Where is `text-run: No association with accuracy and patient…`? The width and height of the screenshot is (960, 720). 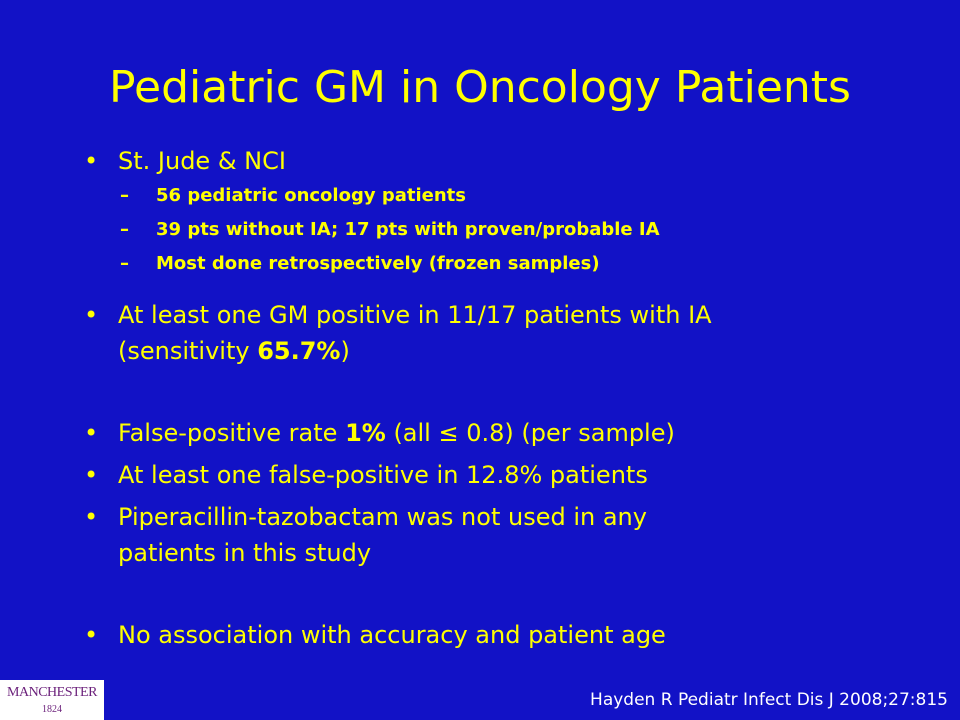
text-run: No association with accuracy and patient… is located at coordinates (392, 635).